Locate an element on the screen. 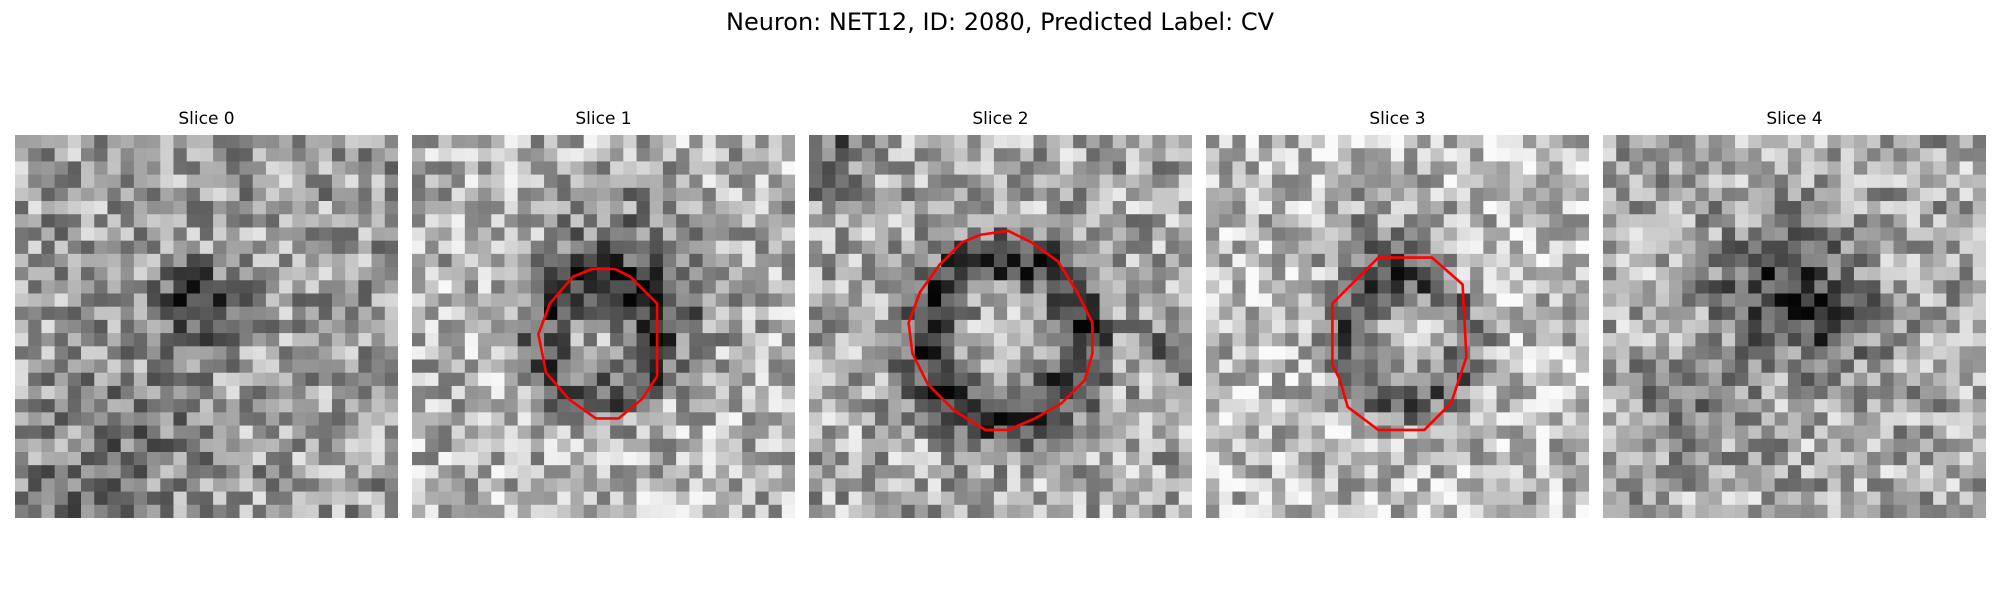  slice-title-4: Slice 4 is located at coordinates (1794, 119).